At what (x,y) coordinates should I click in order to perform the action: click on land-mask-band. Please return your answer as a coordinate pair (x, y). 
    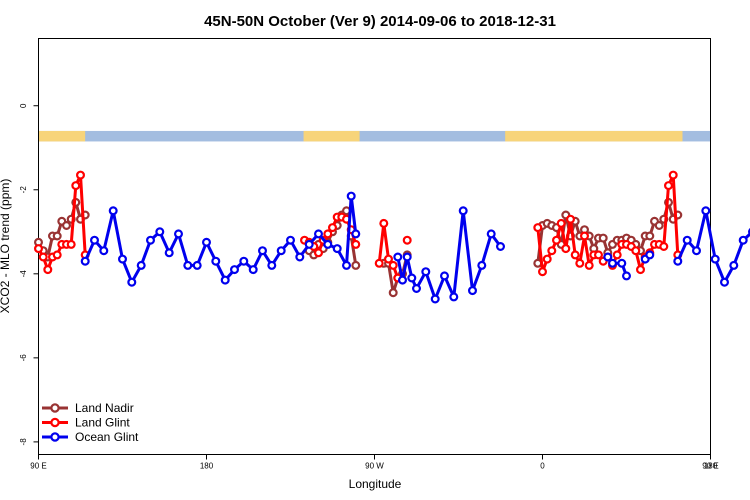
    Looking at the image, I should click on (374, 136).